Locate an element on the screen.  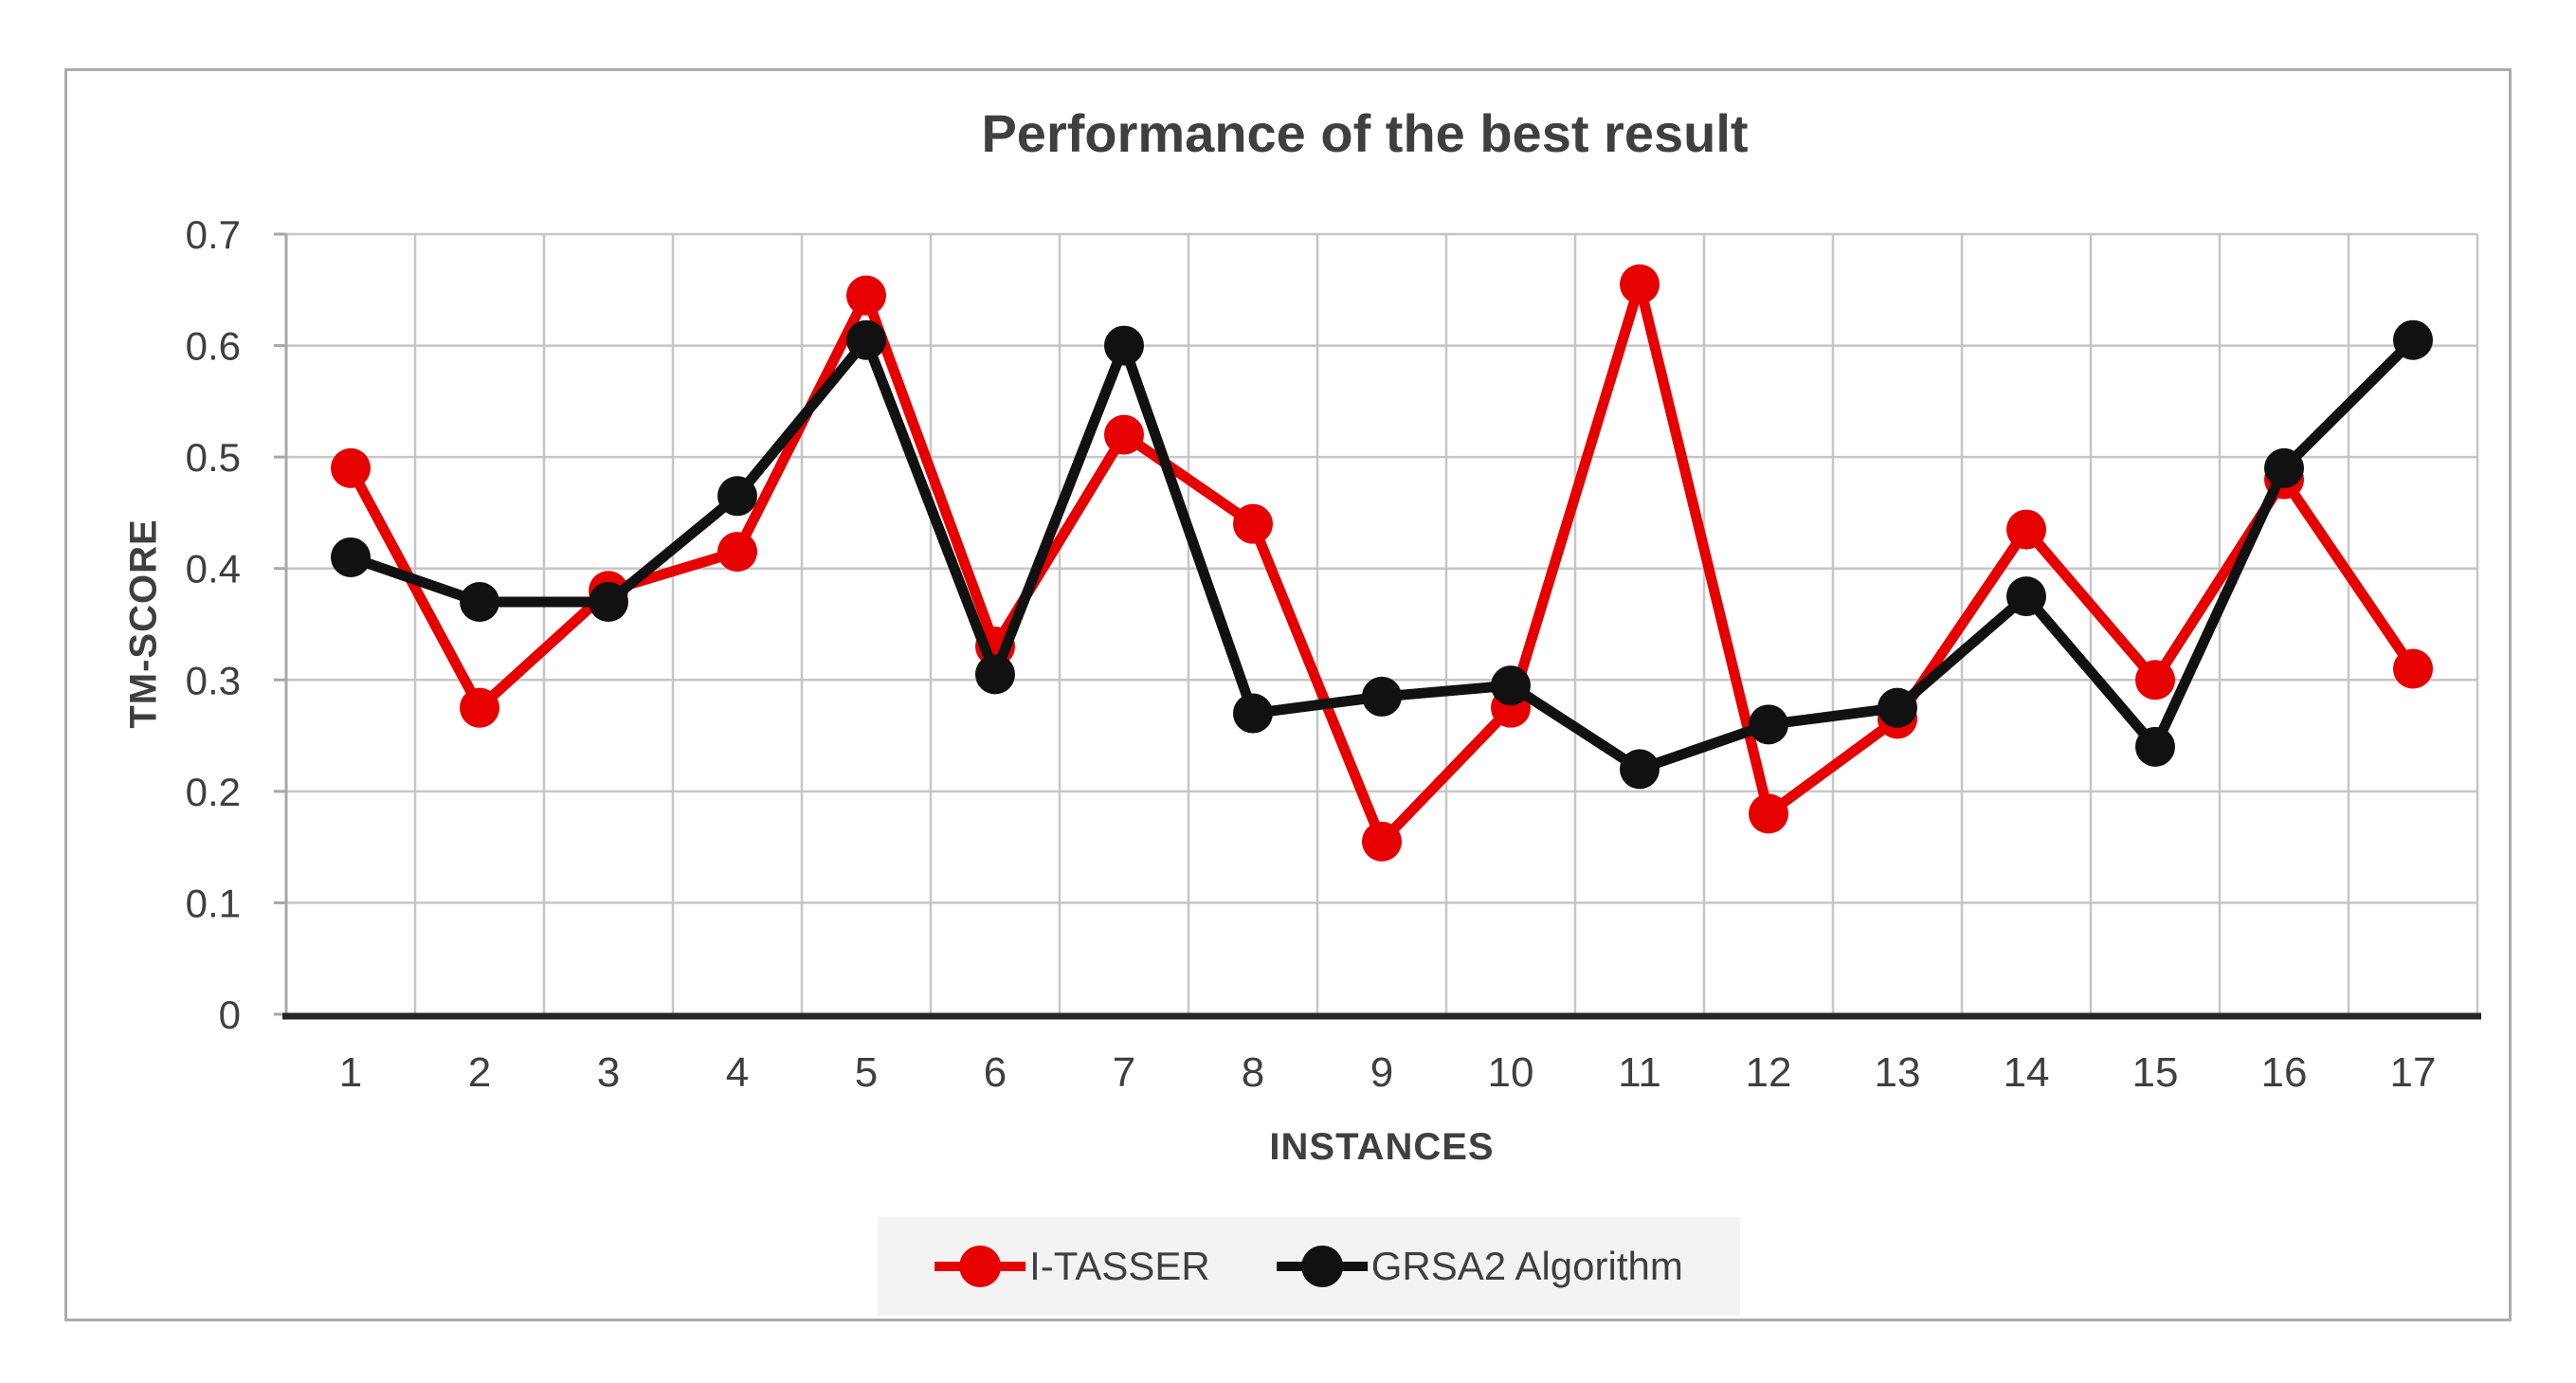
x-tick-label: 1 is located at coordinates (350, 1072).